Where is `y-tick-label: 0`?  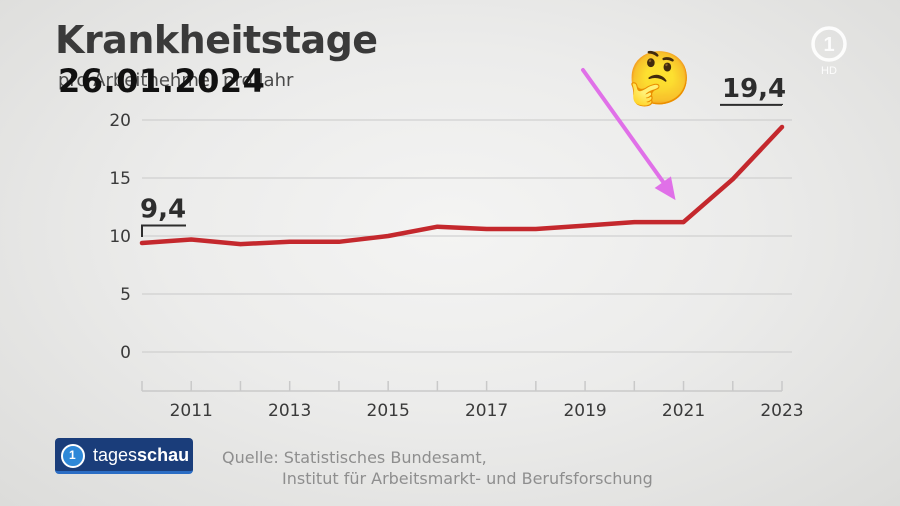 y-tick-label: 0 is located at coordinates (125, 353).